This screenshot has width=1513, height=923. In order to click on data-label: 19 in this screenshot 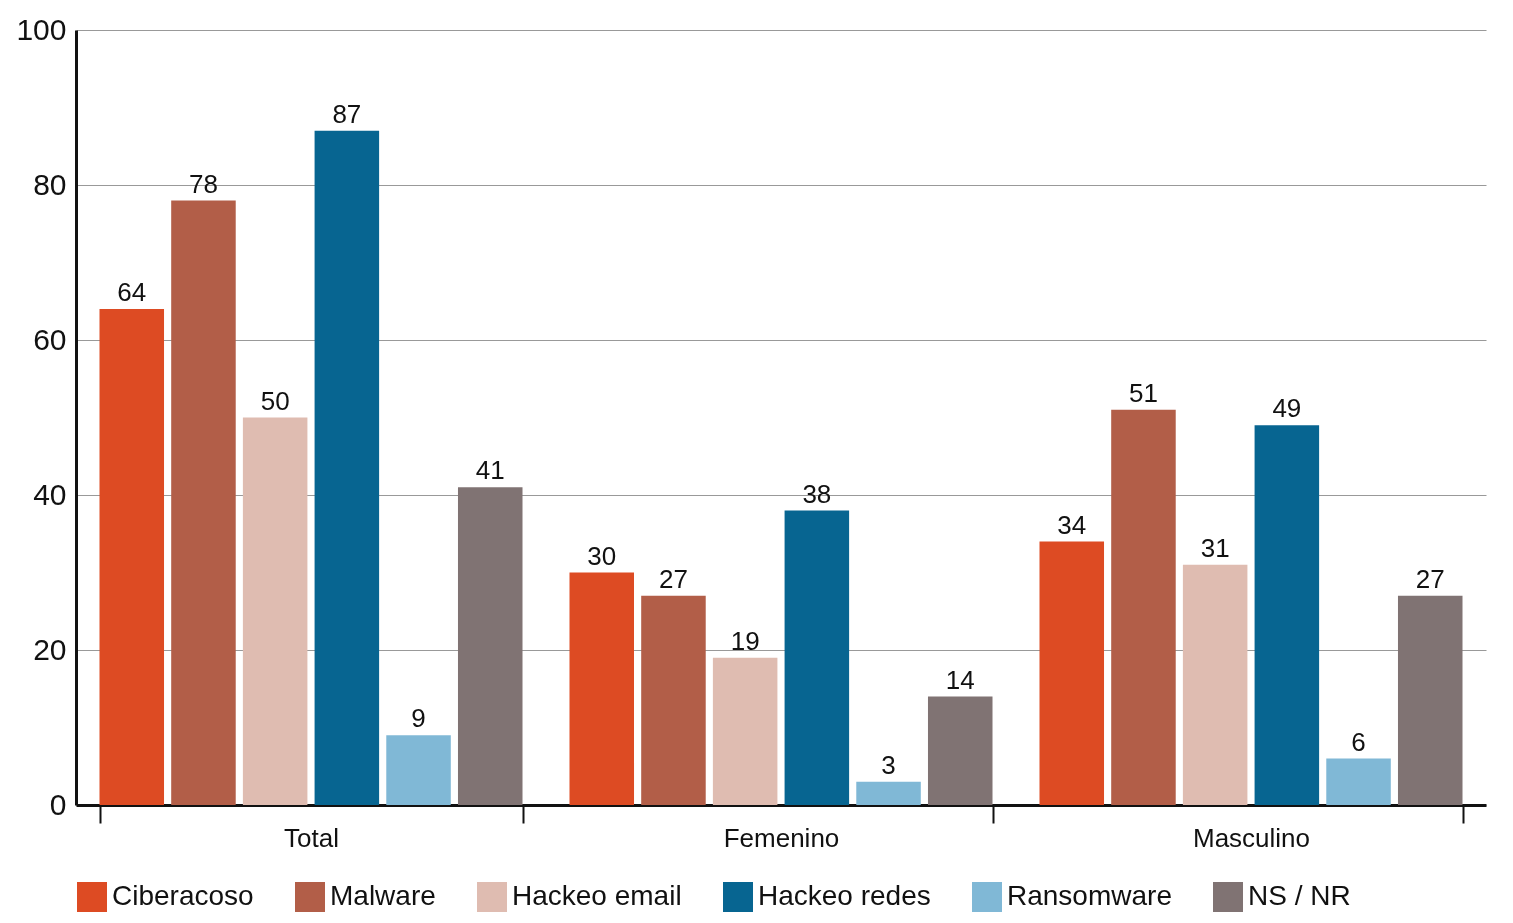, I will do `click(745, 640)`.